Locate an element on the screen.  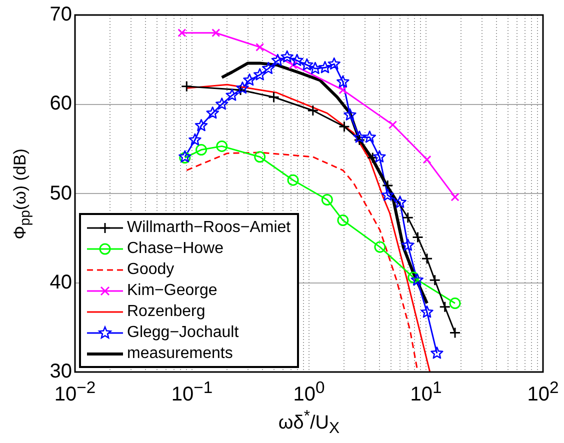
legend-label: Goody is located at coordinates (150, 270).